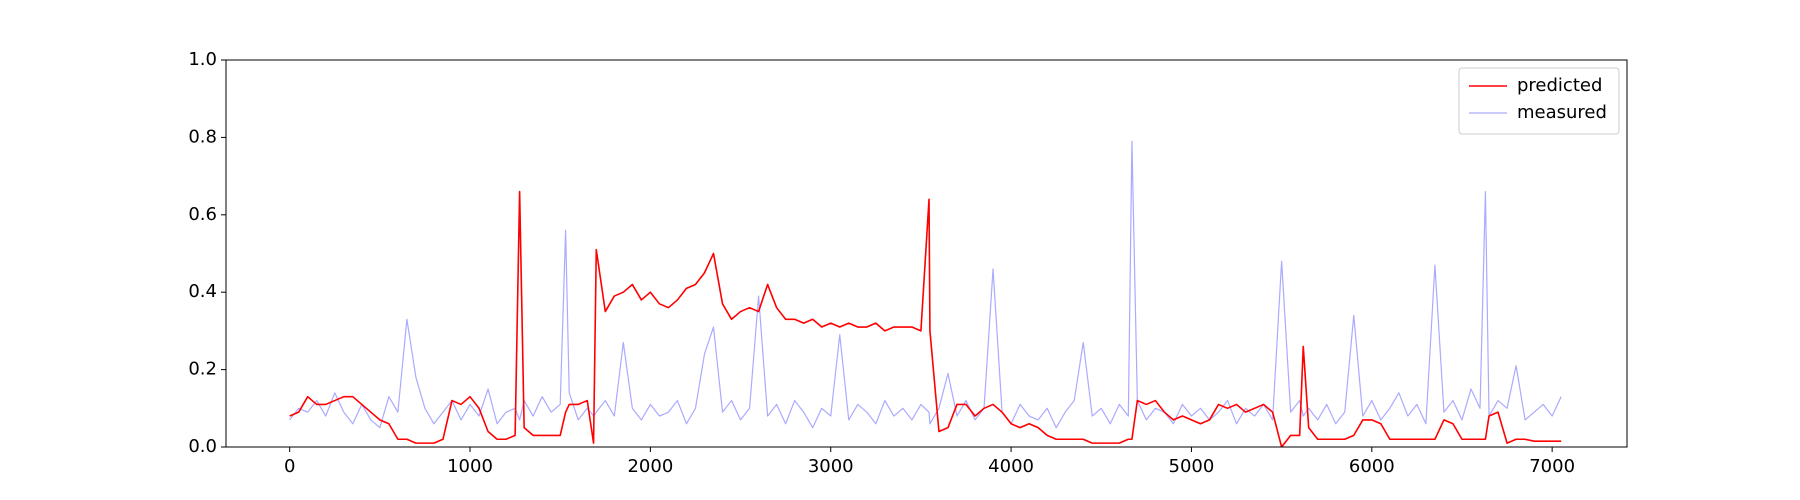 Image resolution: width=1800 pixels, height=500 pixels. What do you see at coordinates (202, 136) in the screenshot?
I see `y-tick-label: 0.8` at bounding box center [202, 136].